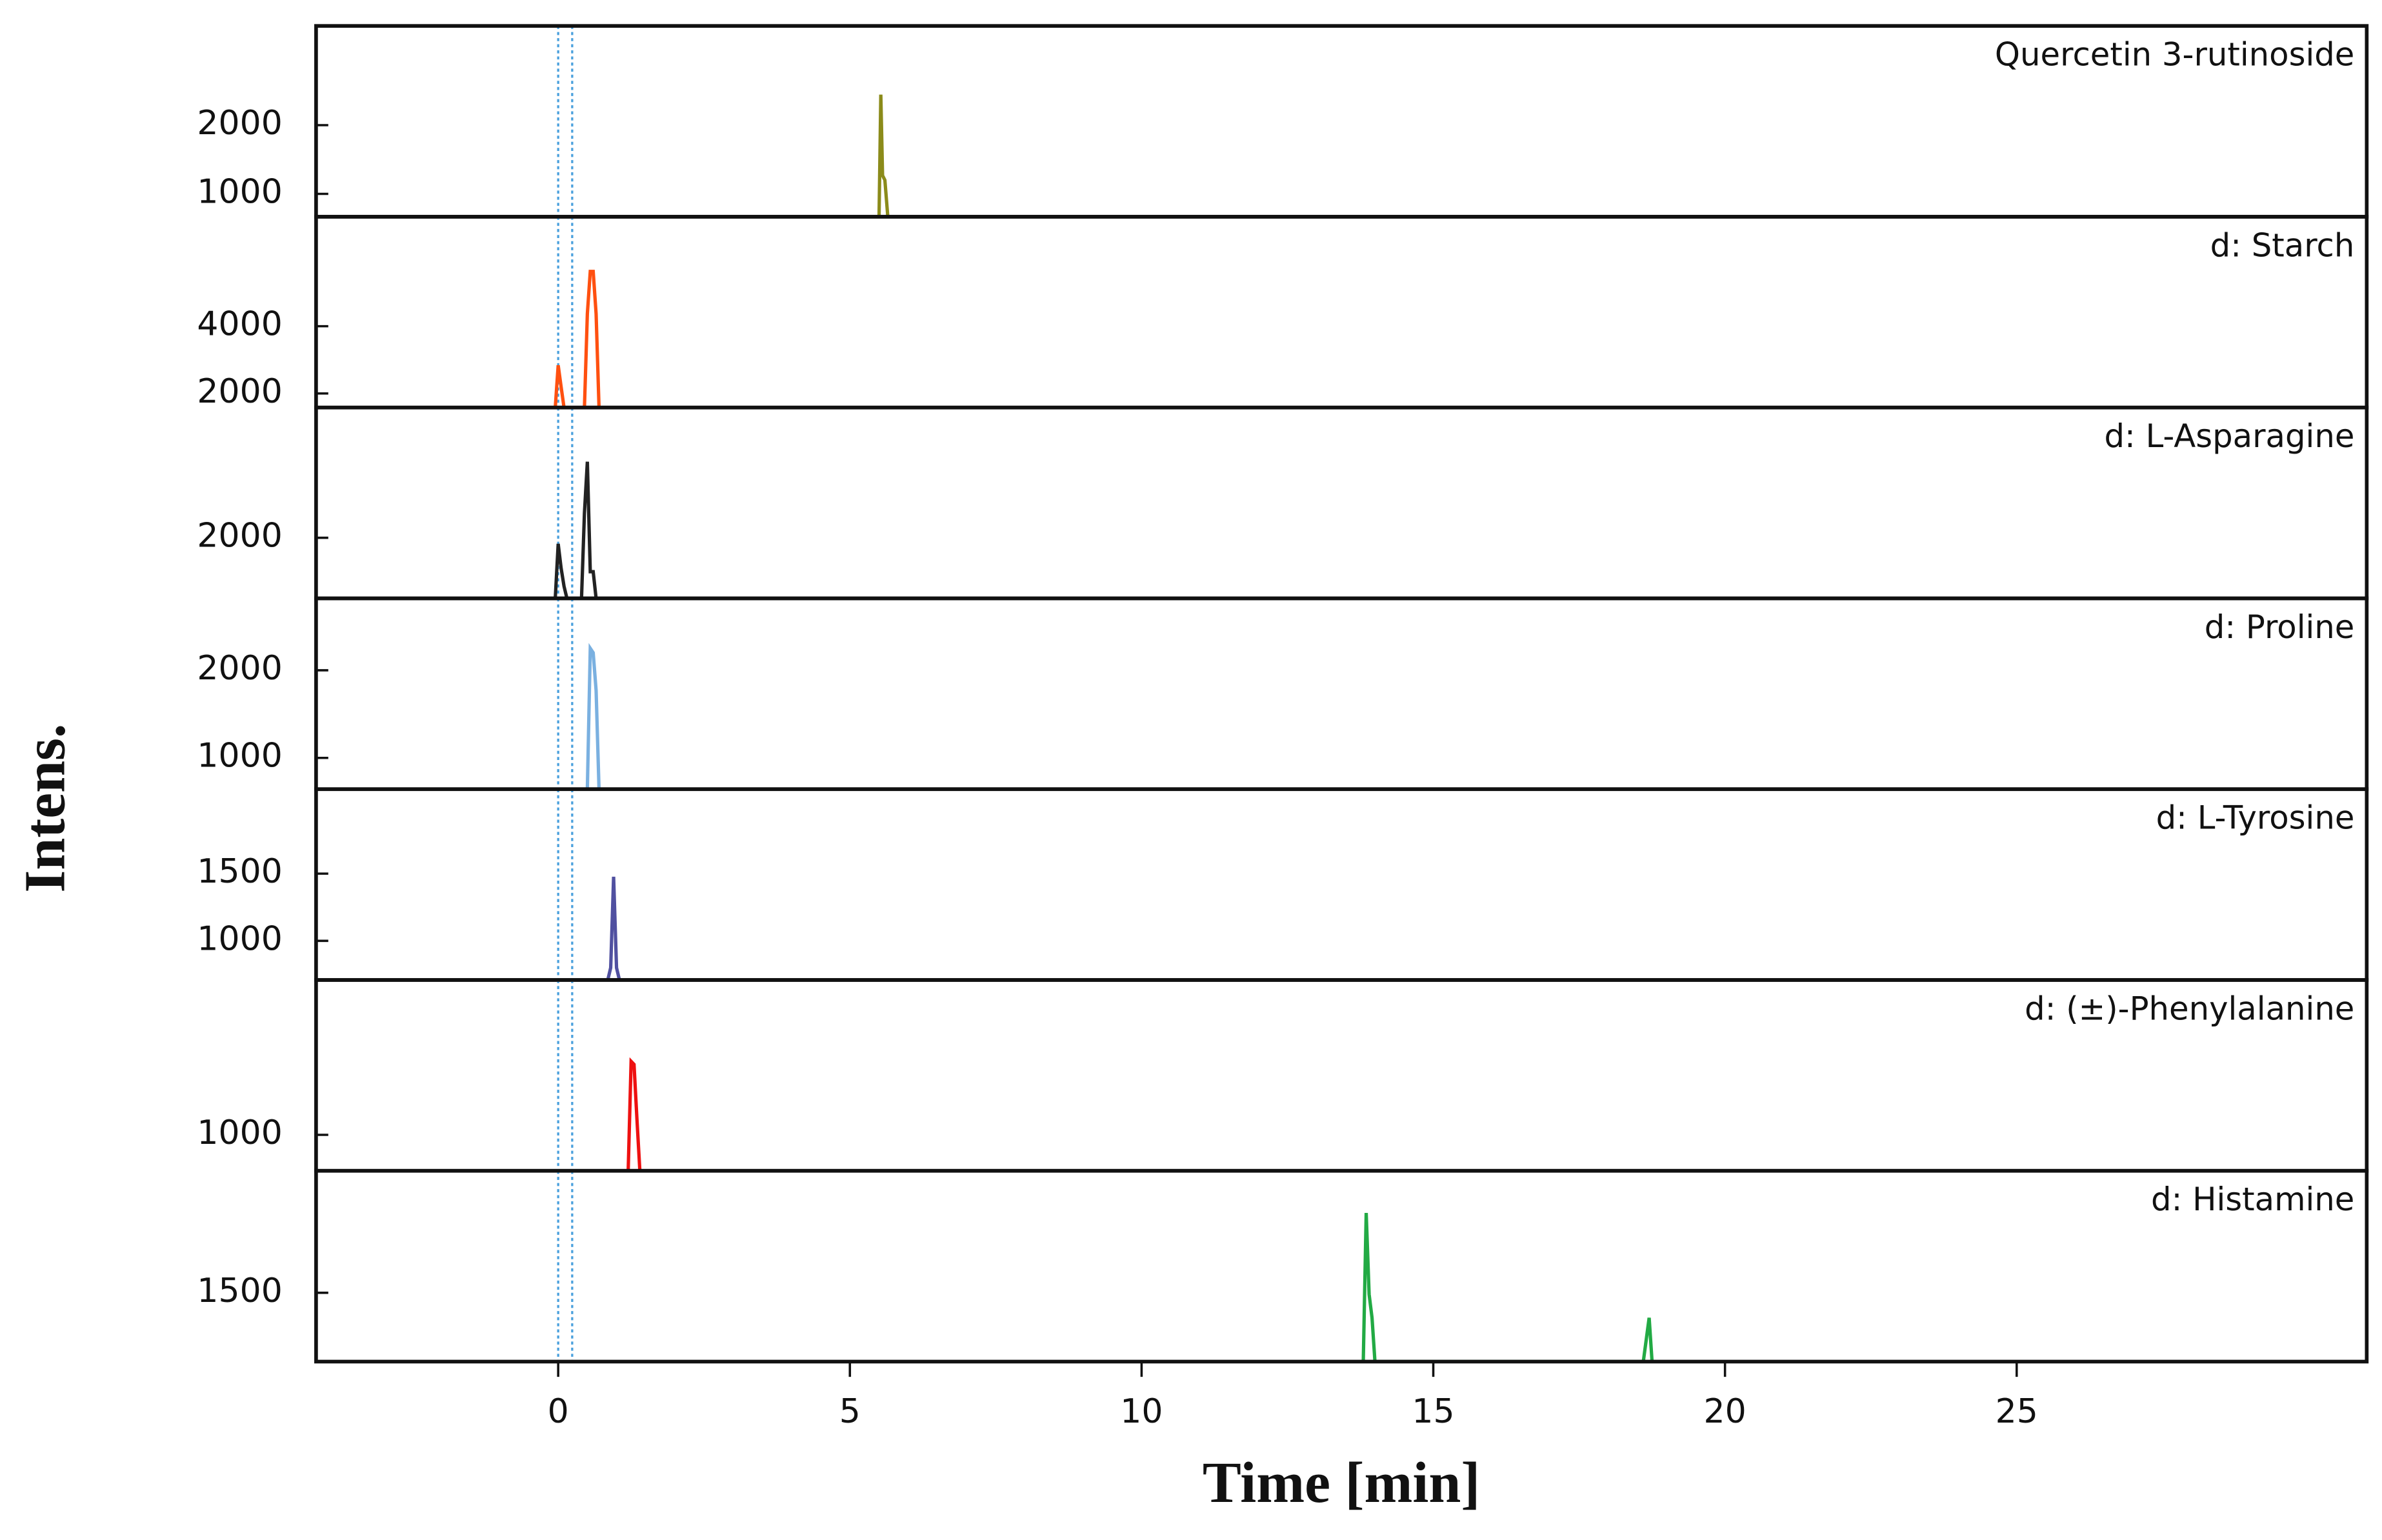 This screenshot has height=1540, width=2382. What do you see at coordinates (1141, 1412) in the screenshot?
I see `x-tick-label: 10` at bounding box center [1141, 1412].